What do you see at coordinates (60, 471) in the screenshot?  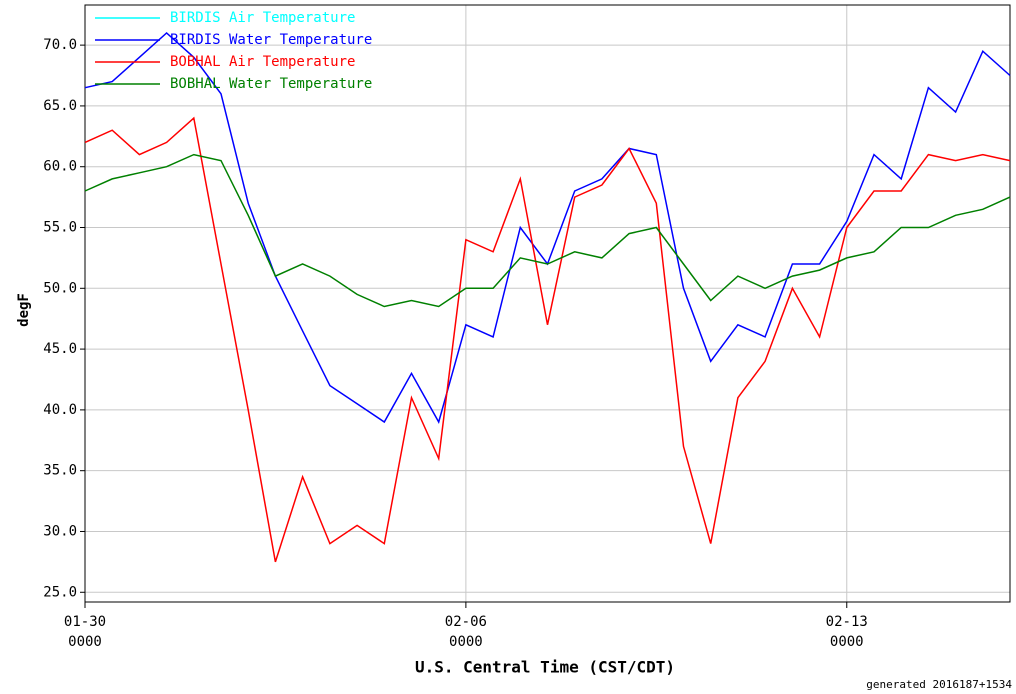 I see `y-tick-label: 35.0` at bounding box center [60, 471].